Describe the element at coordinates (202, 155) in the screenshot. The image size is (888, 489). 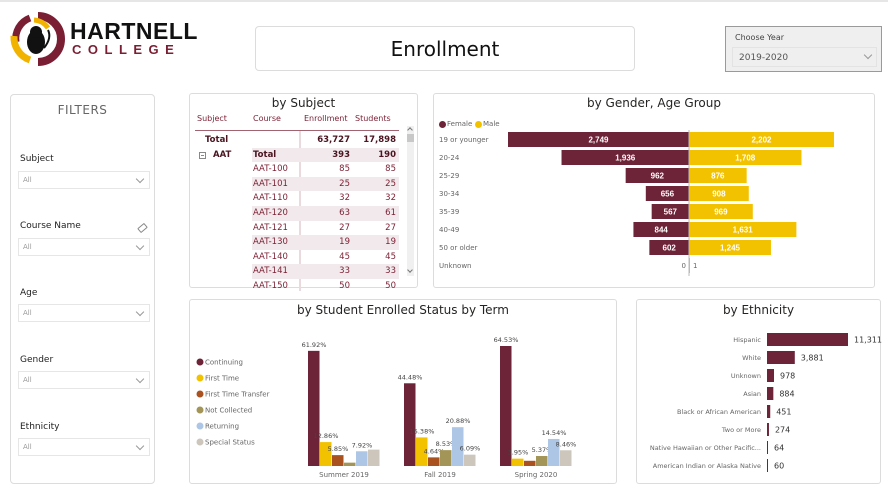
I see `collapse-minus-icon` at that location.